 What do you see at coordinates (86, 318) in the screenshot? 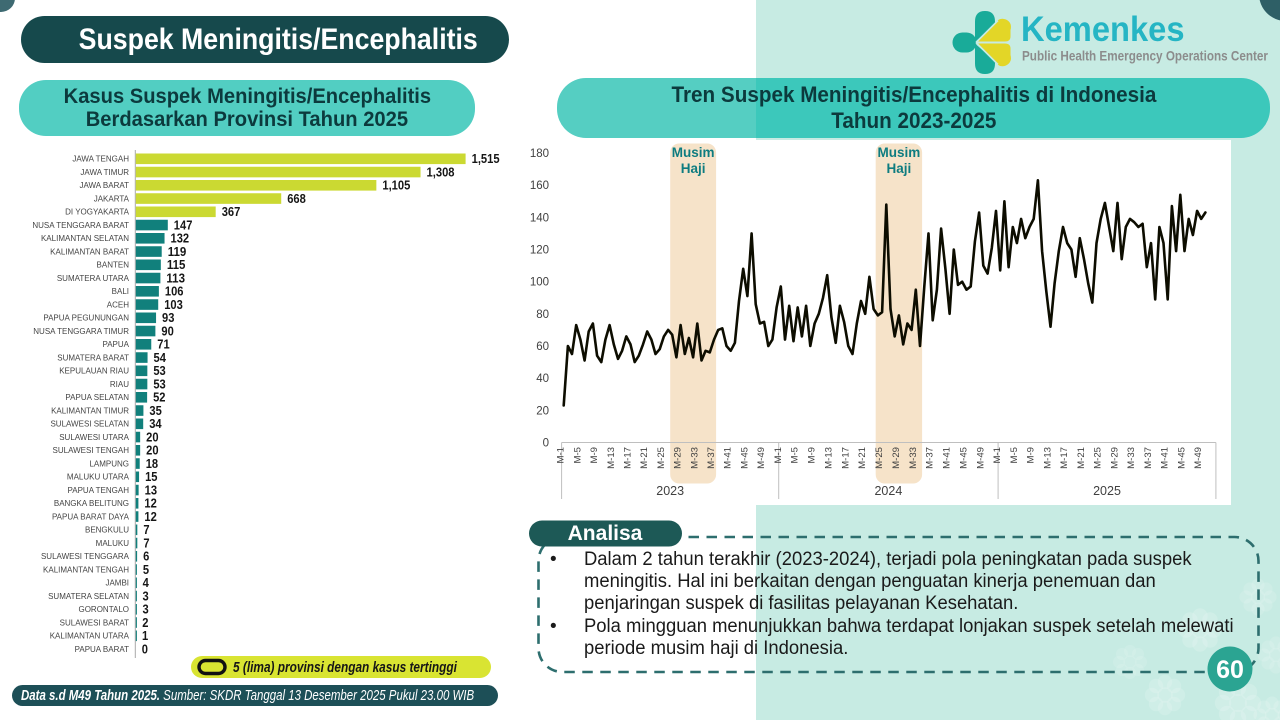
I see `svg-text: PAPUA PEGUNUNGAN` at bounding box center [86, 318].